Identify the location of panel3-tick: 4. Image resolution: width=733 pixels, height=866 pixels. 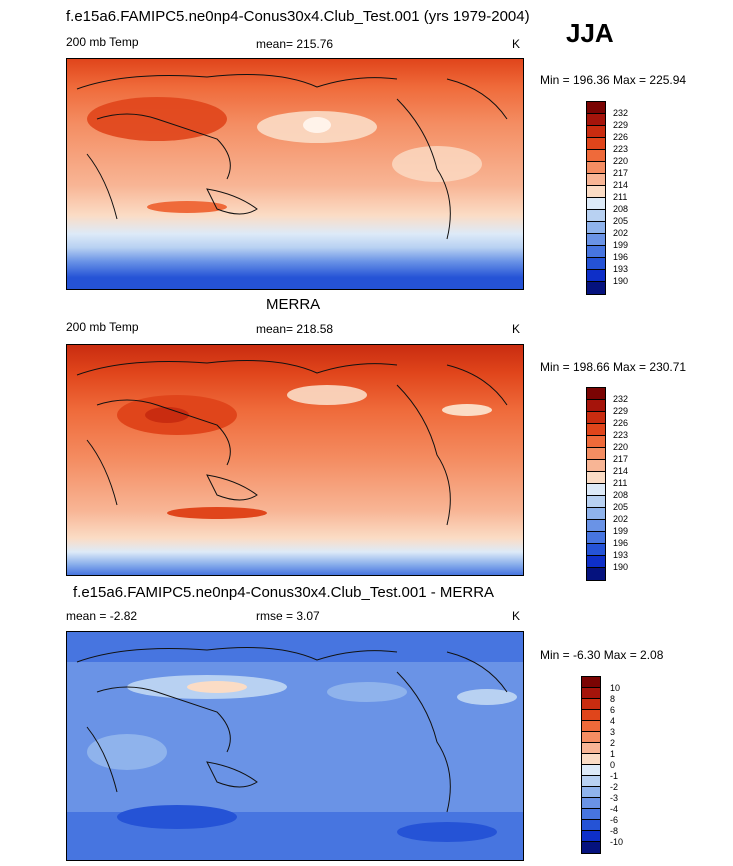
(613, 721).